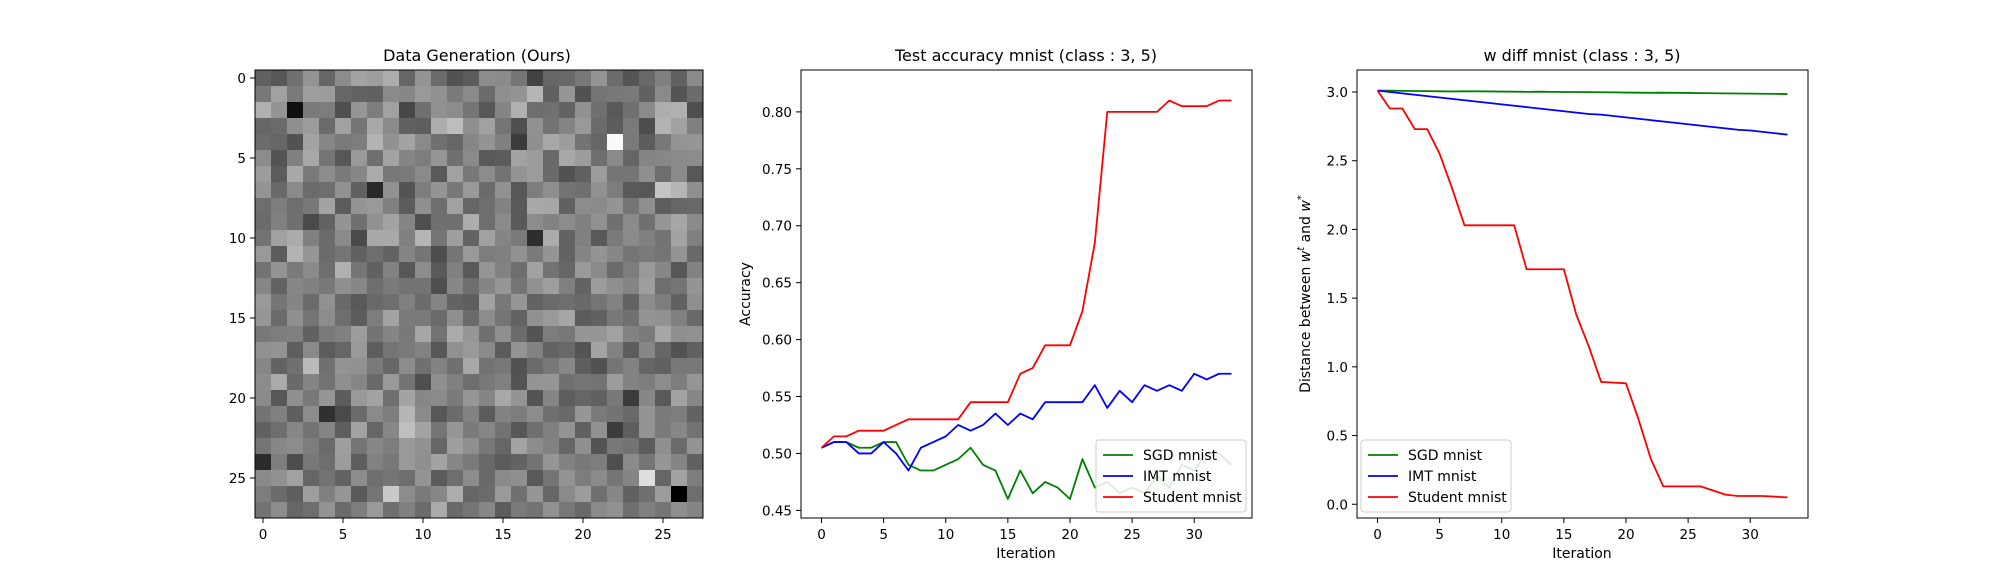  What do you see at coordinates (1180, 456) in the screenshot?
I see `accuracy-legend-label-sgd: SGD mnist` at bounding box center [1180, 456].